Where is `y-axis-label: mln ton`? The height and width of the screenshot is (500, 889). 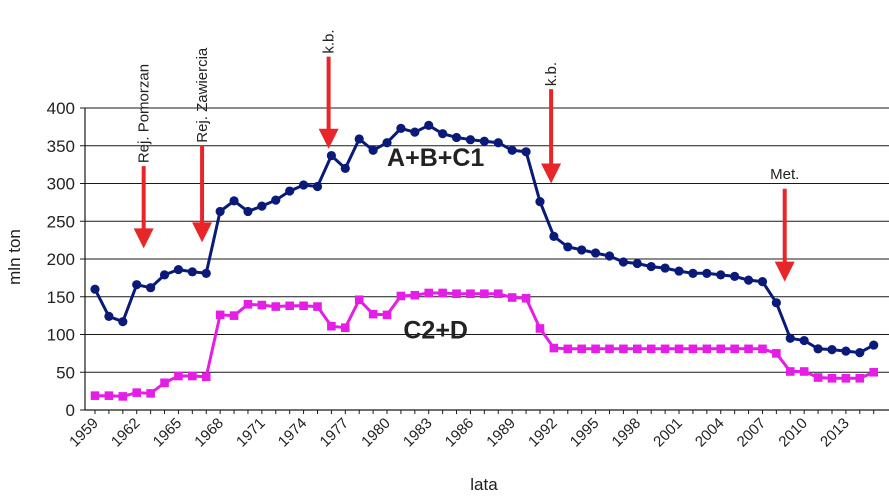 y-axis-label: mln ton is located at coordinates (14, 257).